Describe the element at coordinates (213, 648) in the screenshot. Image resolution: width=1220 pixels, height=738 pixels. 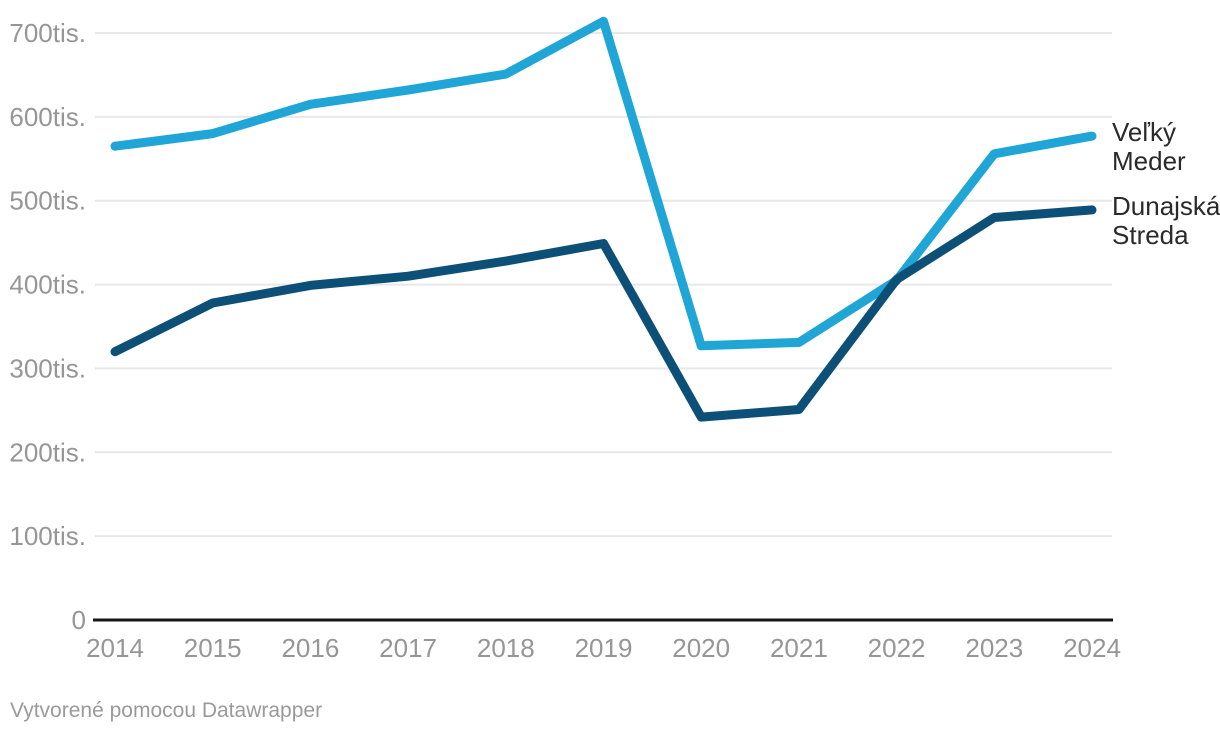
I see `x-axis-tick-label: 2015` at that location.